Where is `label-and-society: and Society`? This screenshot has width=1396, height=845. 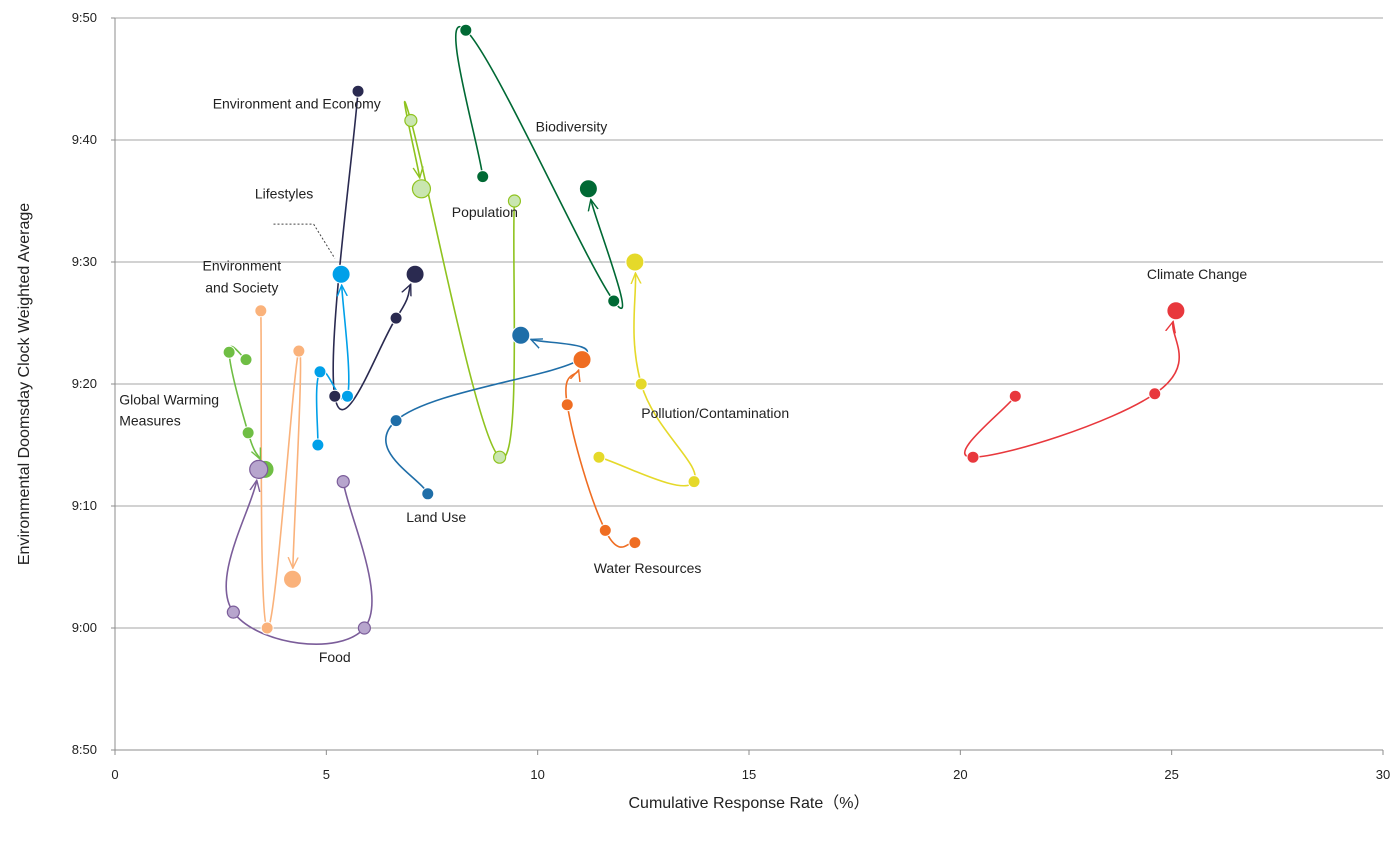 label-and-society: and Society is located at coordinates (241, 288).